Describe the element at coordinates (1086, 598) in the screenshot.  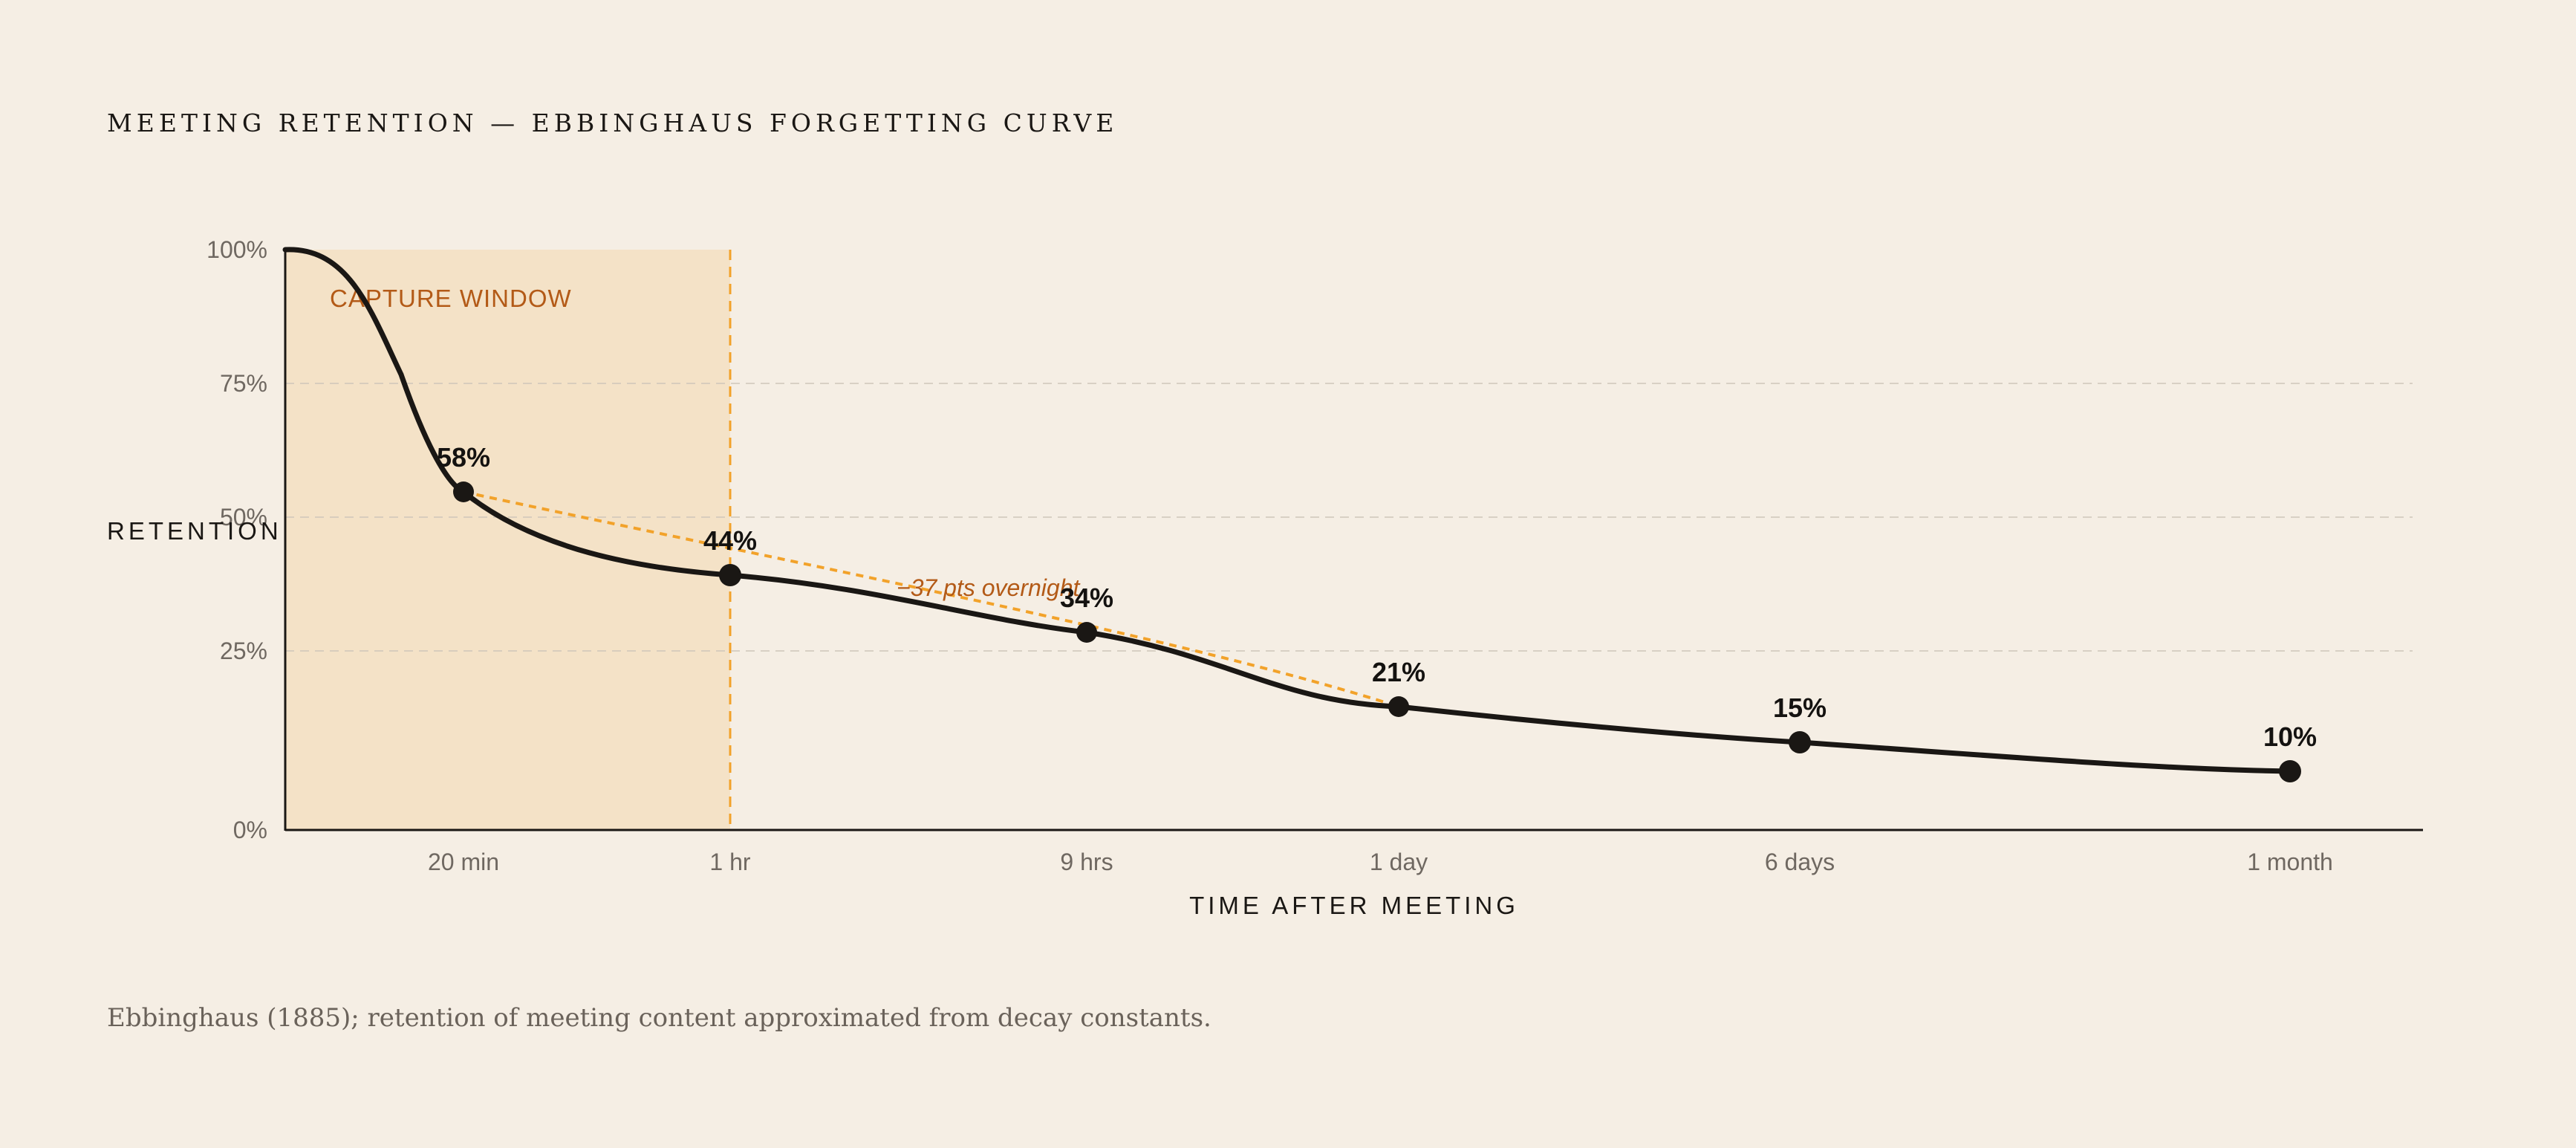
I see `data-label: 34%` at that location.